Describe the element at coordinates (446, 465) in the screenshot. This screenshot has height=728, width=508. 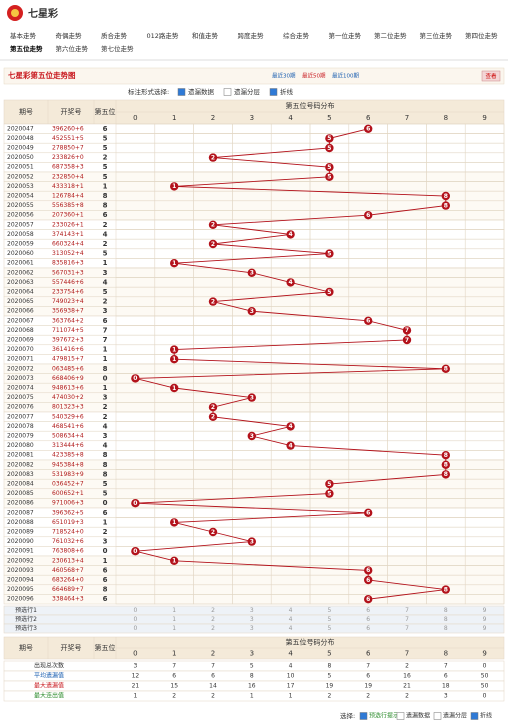
I see `ball-number: 8` at that location.